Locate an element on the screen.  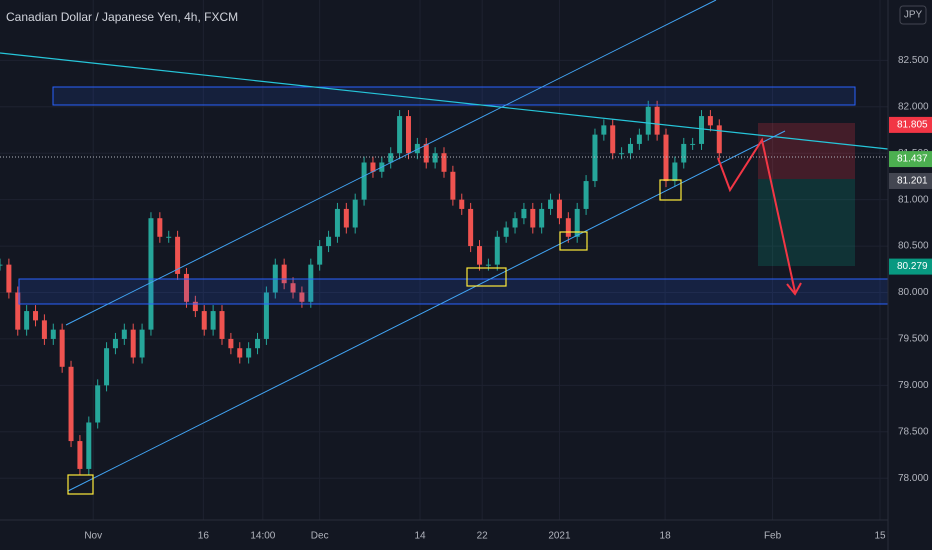
currency-button is located at coordinates (913, 15).